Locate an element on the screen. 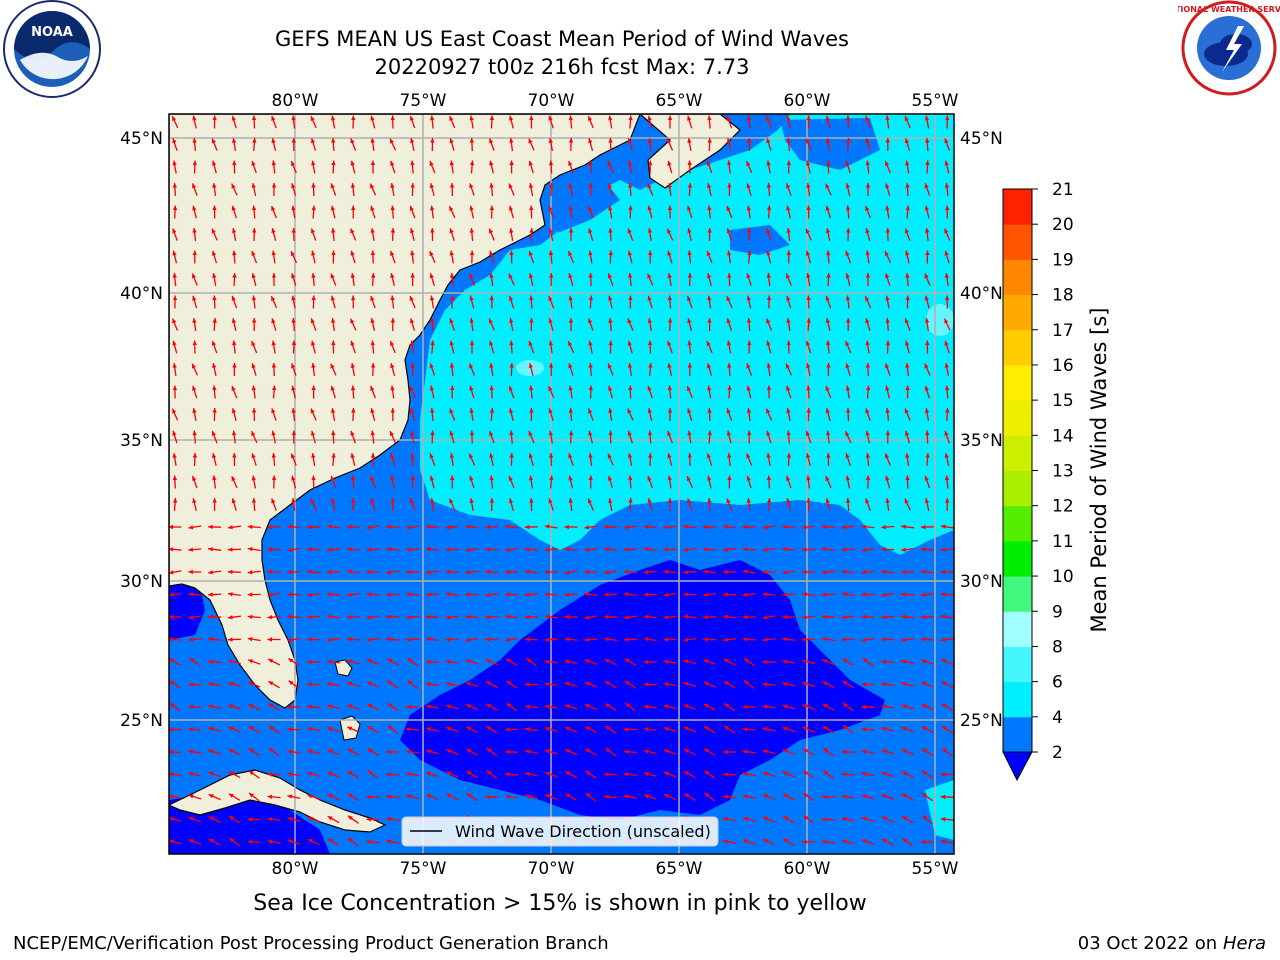 The height and width of the screenshot is (960, 1280). lon-label-bottom: 70°W is located at coordinates (551, 869).